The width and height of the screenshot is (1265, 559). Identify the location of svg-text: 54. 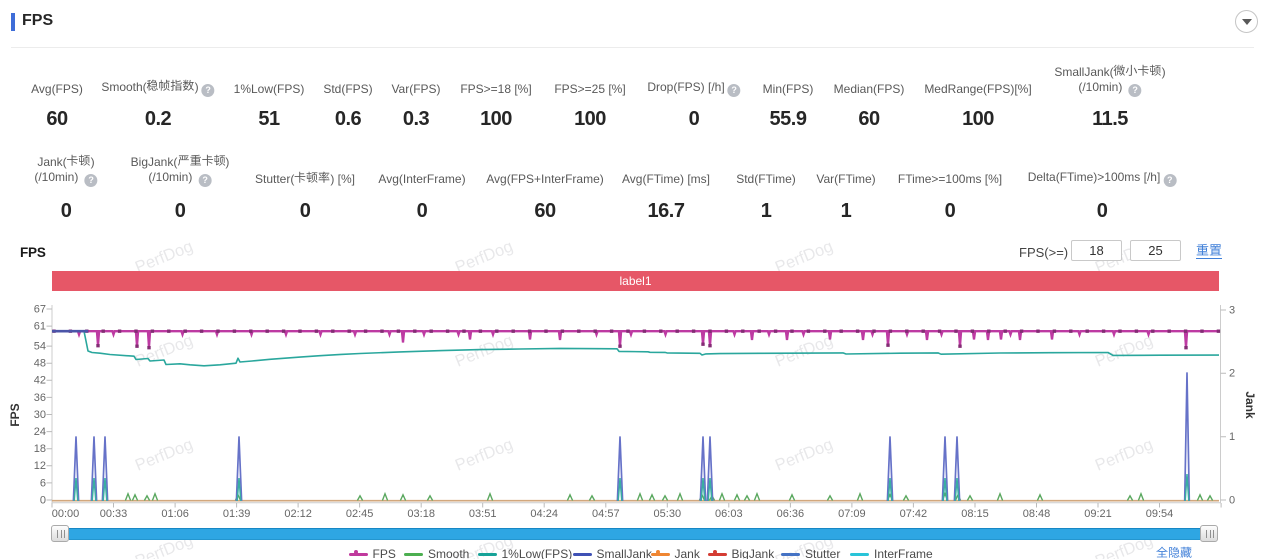
(40, 347).